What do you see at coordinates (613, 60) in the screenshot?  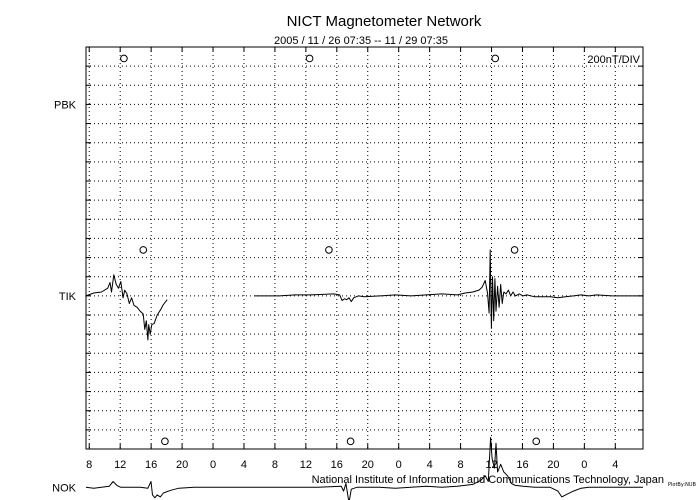 I see `scale-label: 200nT/DIV` at bounding box center [613, 60].